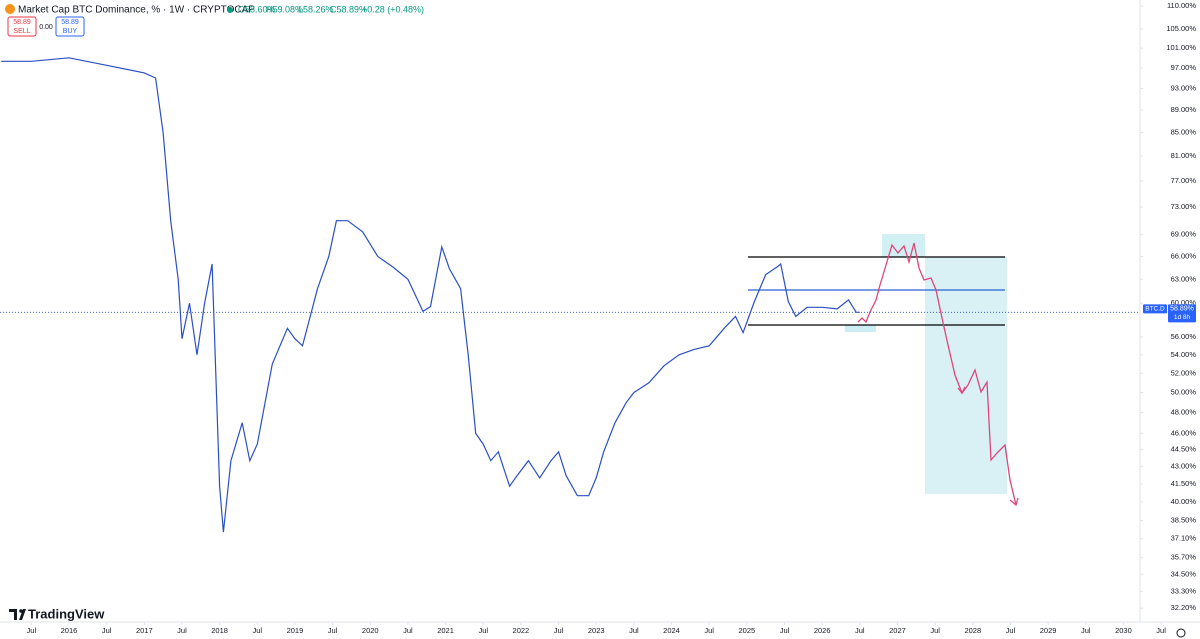 The image size is (1200, 639). What do you see at coordinates (1181, 5) in the screenshot?
I see `y-tick-label: 110.00%` at bounding box center [1181, 5].